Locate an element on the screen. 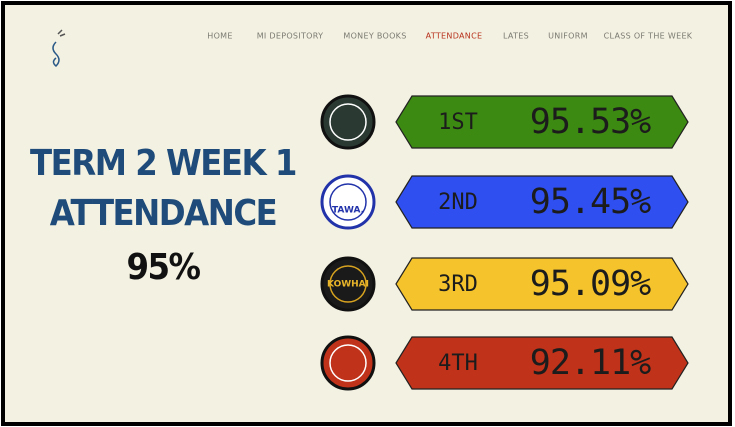 The image size is (735, 427). percent: 95.09% is located at coordinates (590, 284).